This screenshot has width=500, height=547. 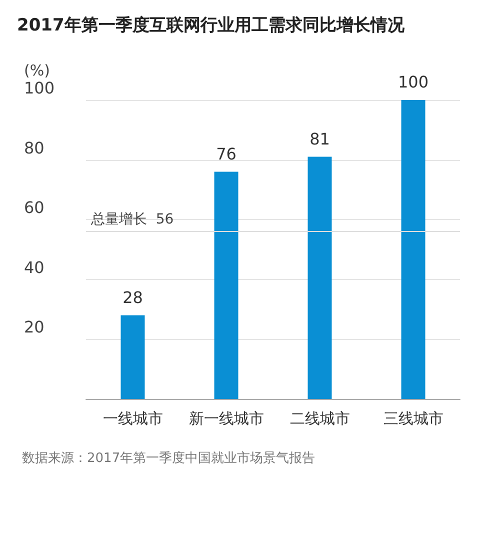 I want to click on y-tick-label: 40, so click(x=34, y=267).